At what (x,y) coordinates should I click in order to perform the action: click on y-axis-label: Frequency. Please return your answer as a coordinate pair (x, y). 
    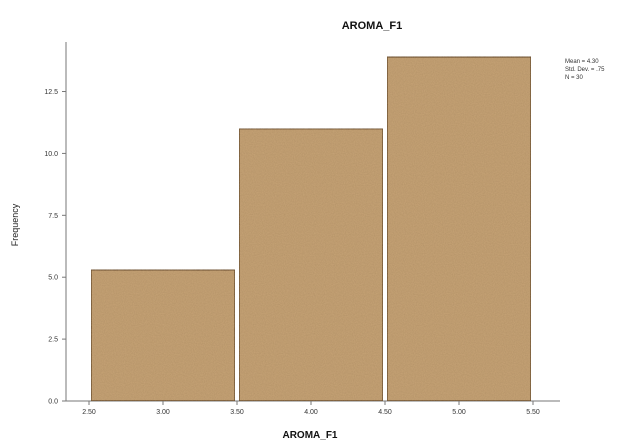
    Looking at the image, I should click on (15, 224).